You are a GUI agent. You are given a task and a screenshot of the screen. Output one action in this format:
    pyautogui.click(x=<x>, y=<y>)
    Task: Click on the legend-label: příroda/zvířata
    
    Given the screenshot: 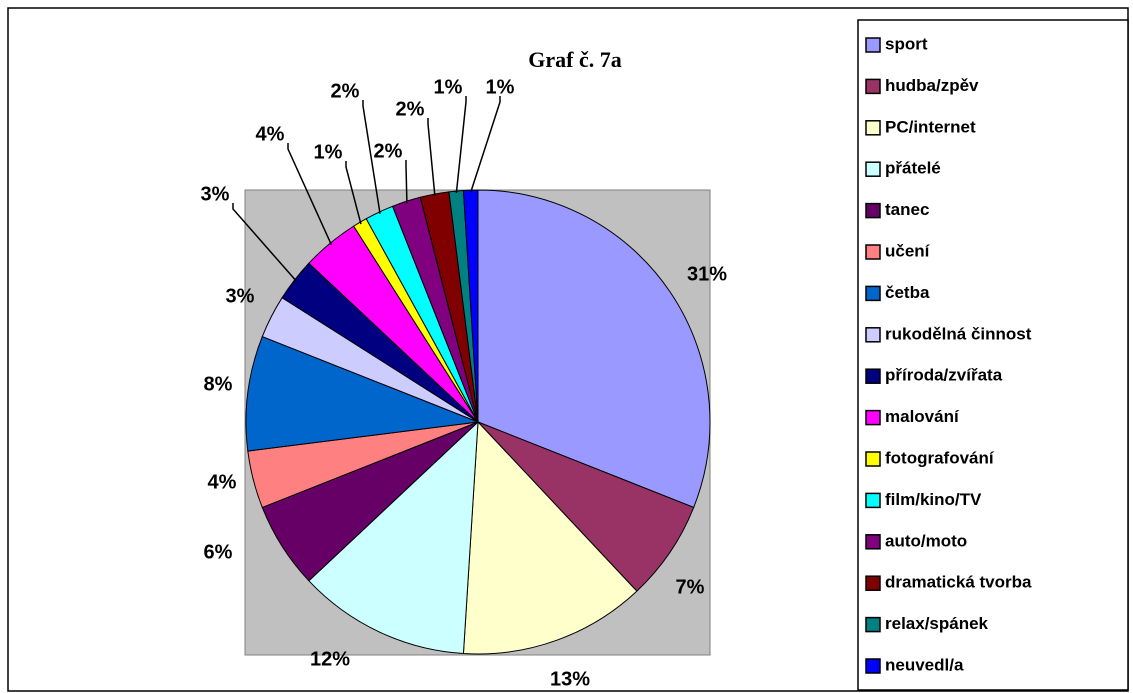 What is the action you would take?
    pyautogui.click(x=944, y=375)
    